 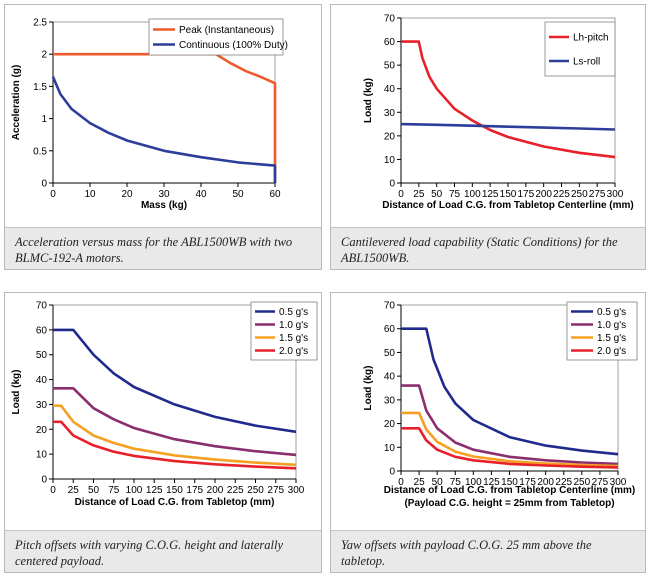 What do you see at coordinates (40, 151) in the screenshot?
I see `y-tick-label: 0.5` at bounding box center [40, 151].